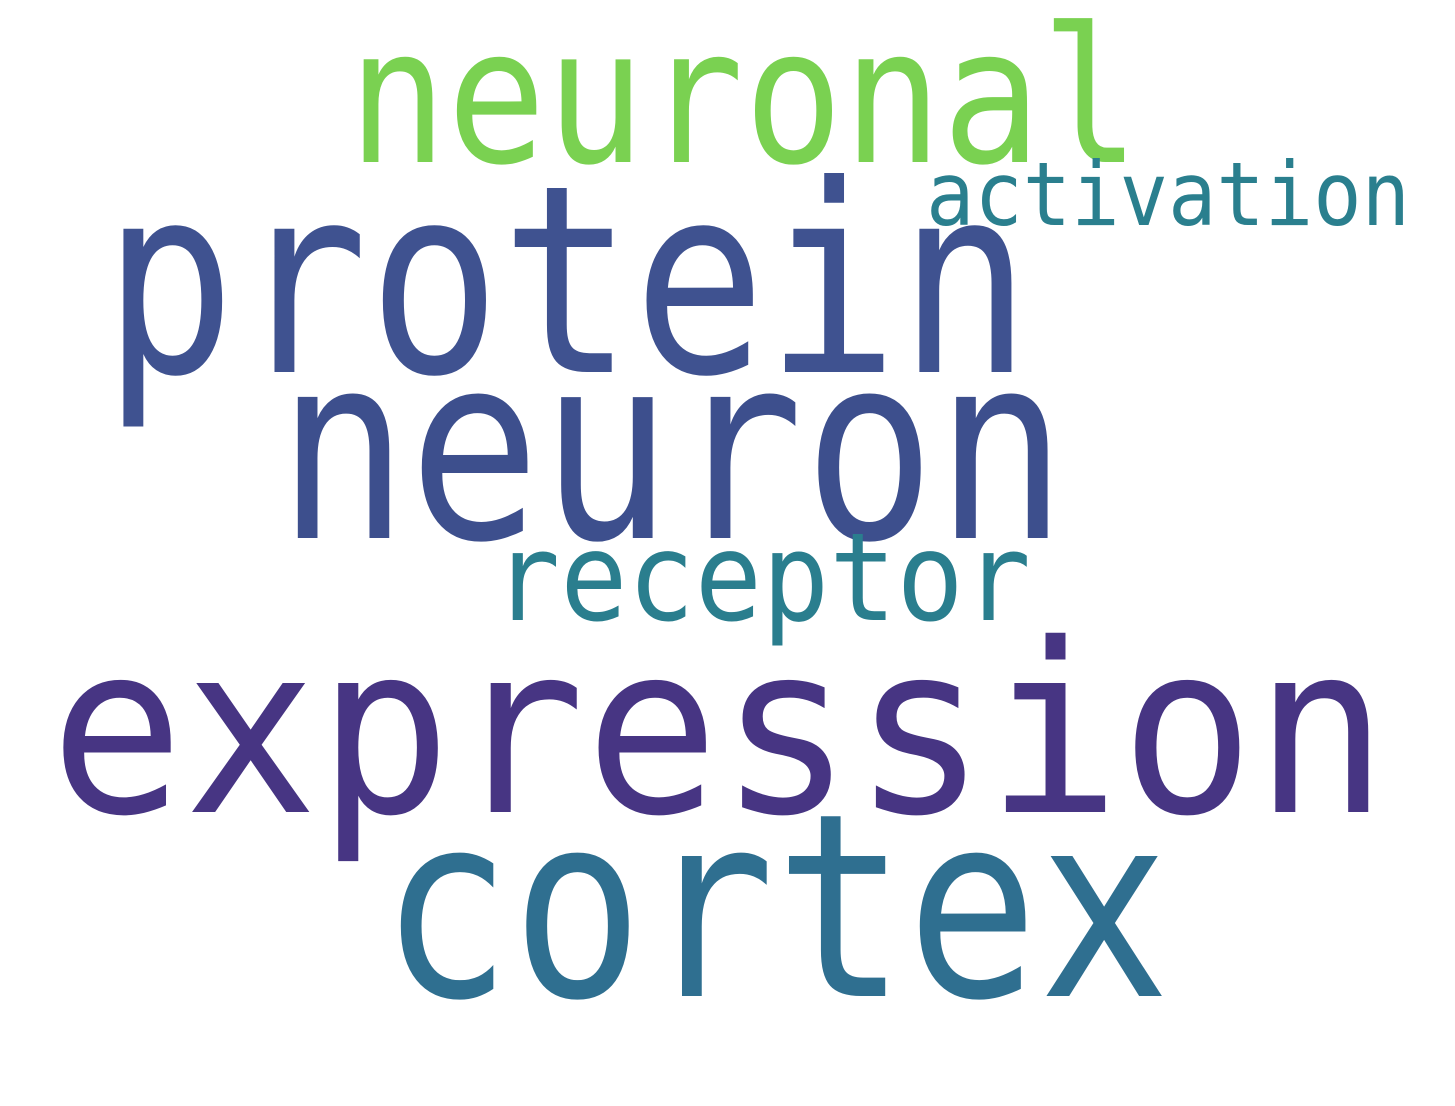  What do you see at coordinates (762, 578) in the screenshot?
I see `word-receptor: receptor` at bounding box center [762, 578].